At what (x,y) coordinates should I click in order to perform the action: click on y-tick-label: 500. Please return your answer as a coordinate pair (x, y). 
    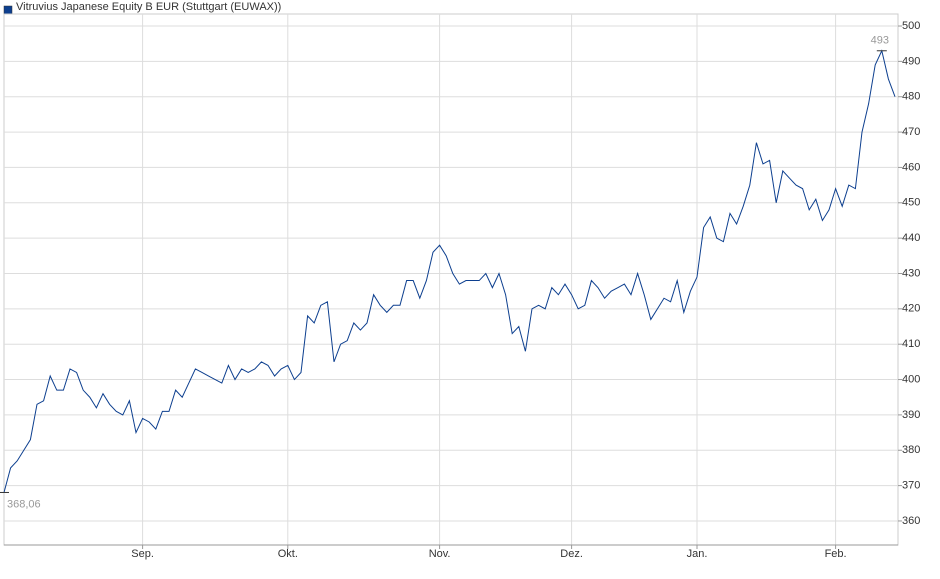
    Looking at the image, I should click on (911, 26).